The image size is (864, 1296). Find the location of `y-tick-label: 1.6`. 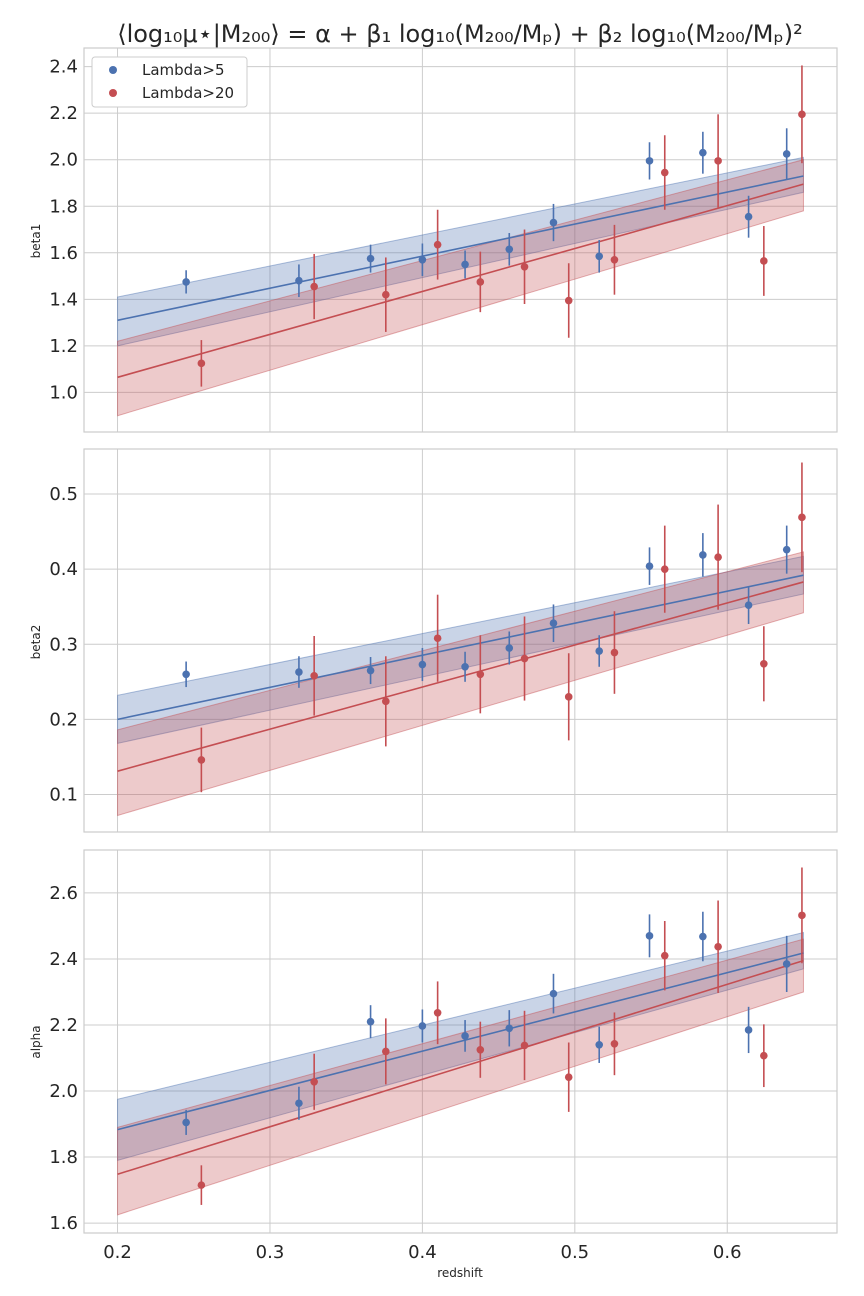

y-tick-label: 1.6 is located at coordinates (63, 253).